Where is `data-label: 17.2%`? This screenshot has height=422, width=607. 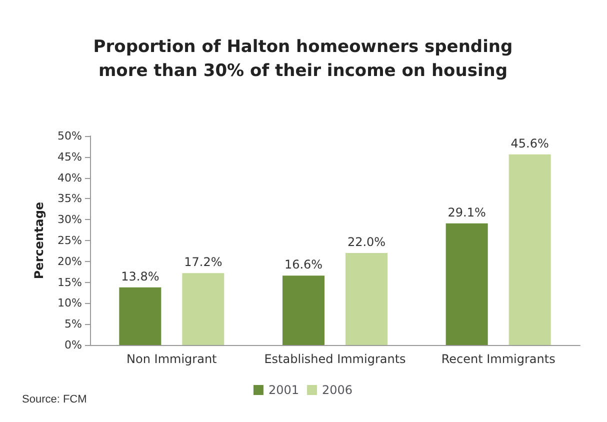
data-label: 17.2% is located at coordinates (203, 262).